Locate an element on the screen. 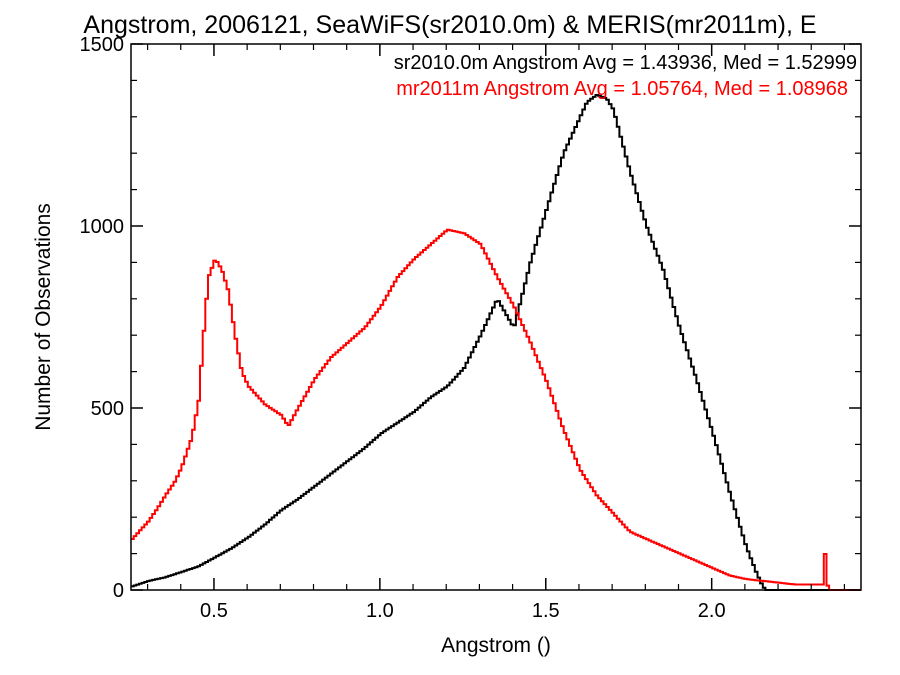 This screenshot has height=675, width=900. x-tick-label: 1.5 is located at coordinates (546, 611).